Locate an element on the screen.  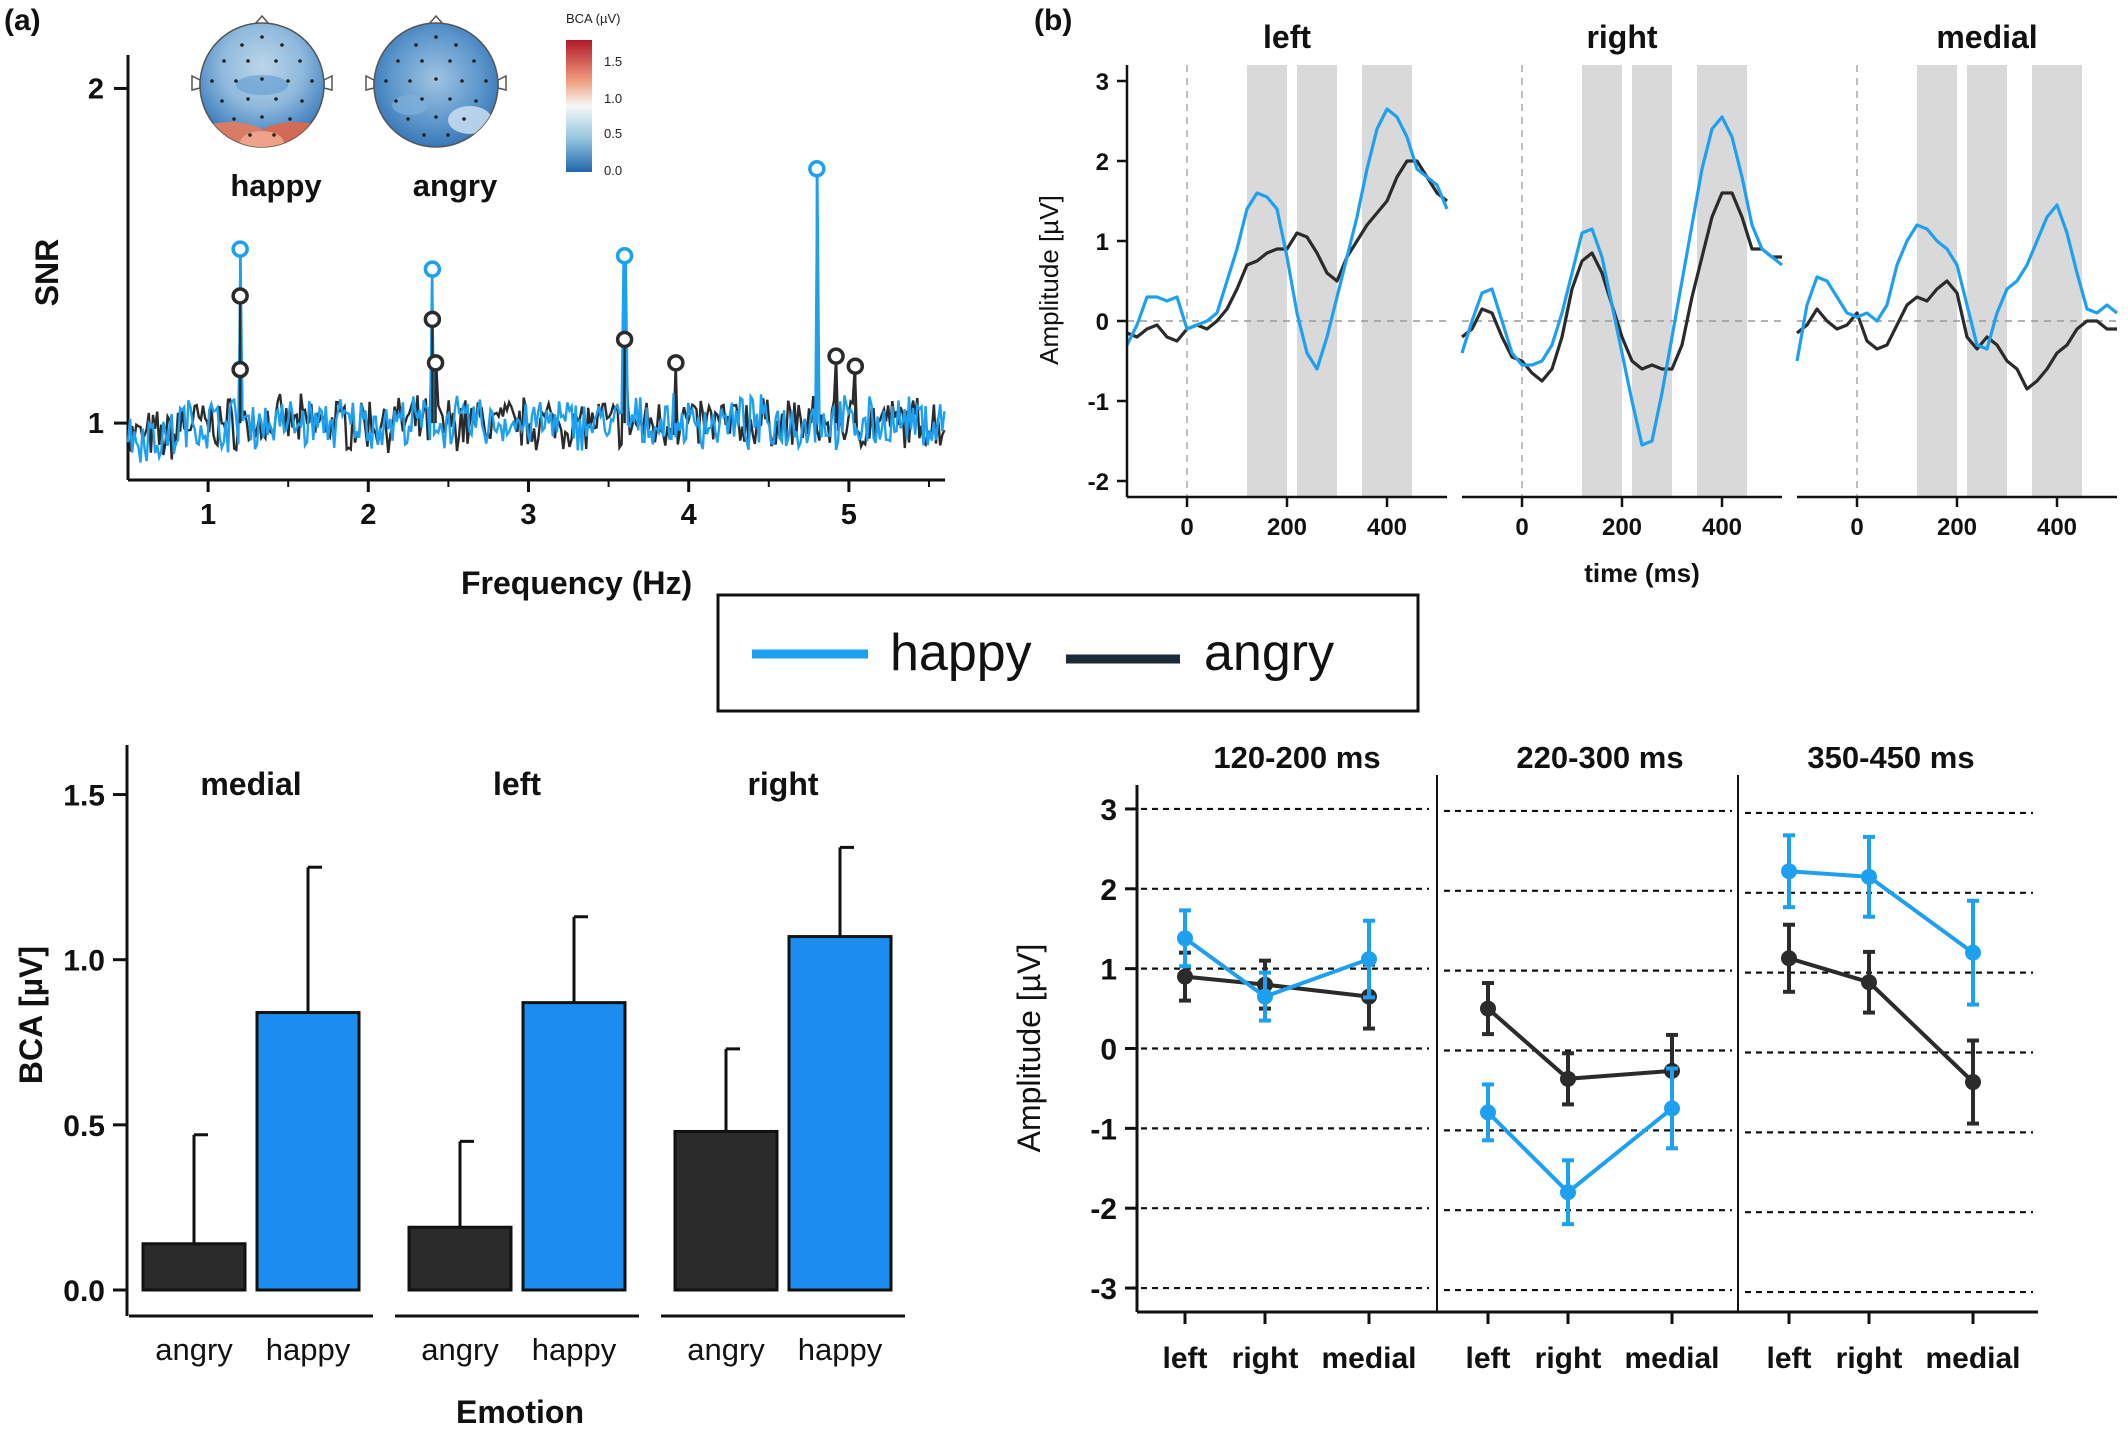
bca-colorbar-gradient is located at coordinates (579, 106).